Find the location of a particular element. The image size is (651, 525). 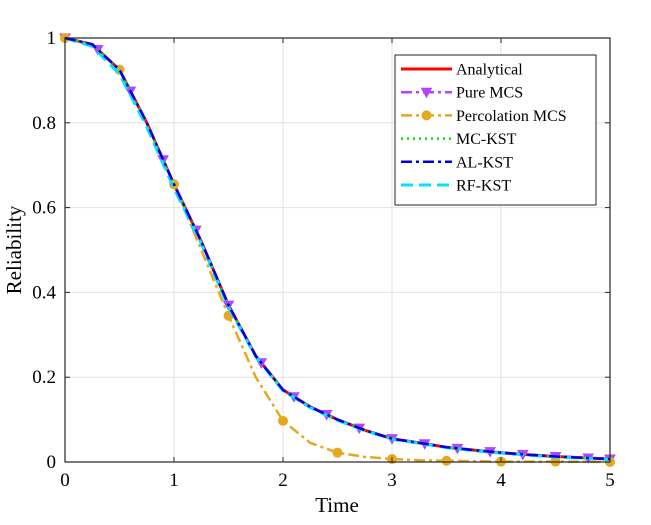

legend-label-mc-kst: MC-KST is located at coordinates (486, 139).